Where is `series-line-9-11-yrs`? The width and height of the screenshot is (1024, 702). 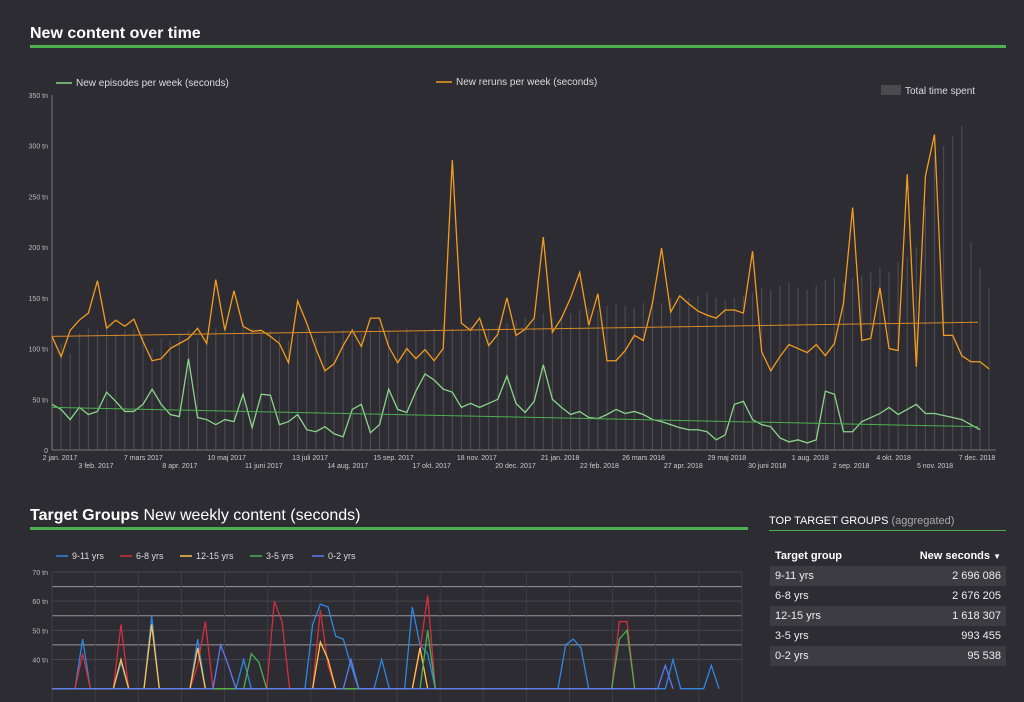
series-line-9-11-yrs is located at coordinates (386, 646).